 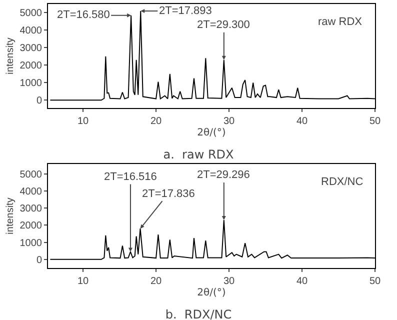 I want to click on annotation: 2T=17.836, so click(x=168, y=194).